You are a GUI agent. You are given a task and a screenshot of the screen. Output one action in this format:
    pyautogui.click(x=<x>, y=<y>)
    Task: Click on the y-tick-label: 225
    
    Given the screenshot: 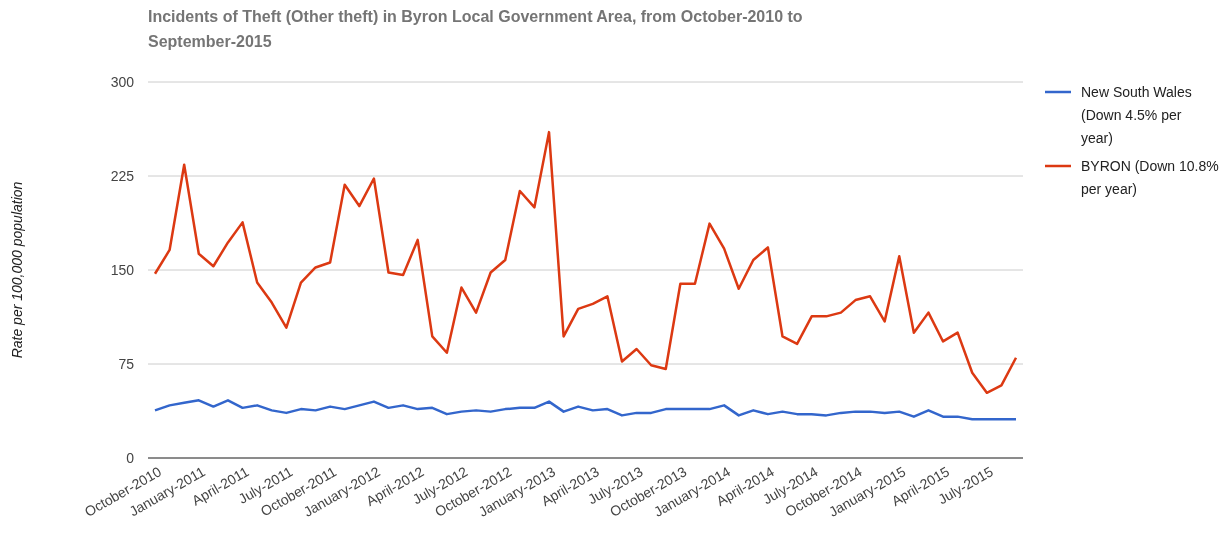 What is the action you would take?
    pyautogui.click(x=122, y=175)
    